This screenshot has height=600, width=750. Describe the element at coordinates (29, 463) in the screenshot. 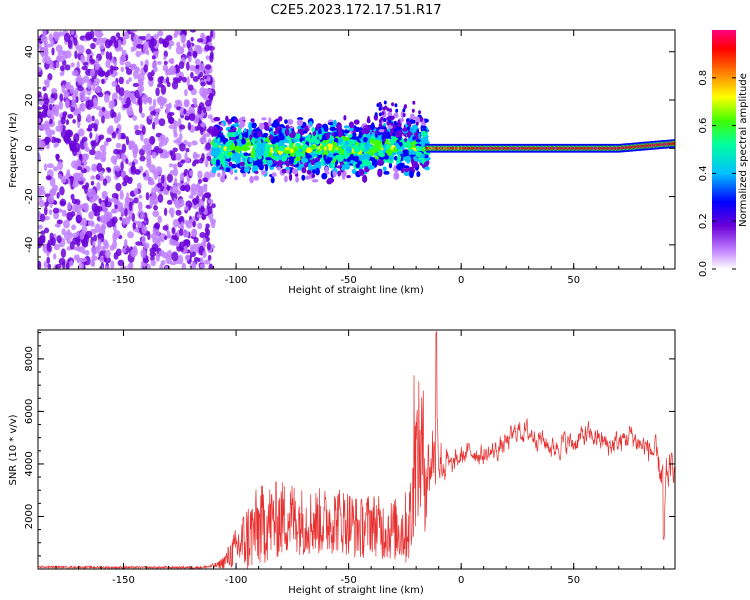

I see `snr-y-tick-label: 4000` at that location.